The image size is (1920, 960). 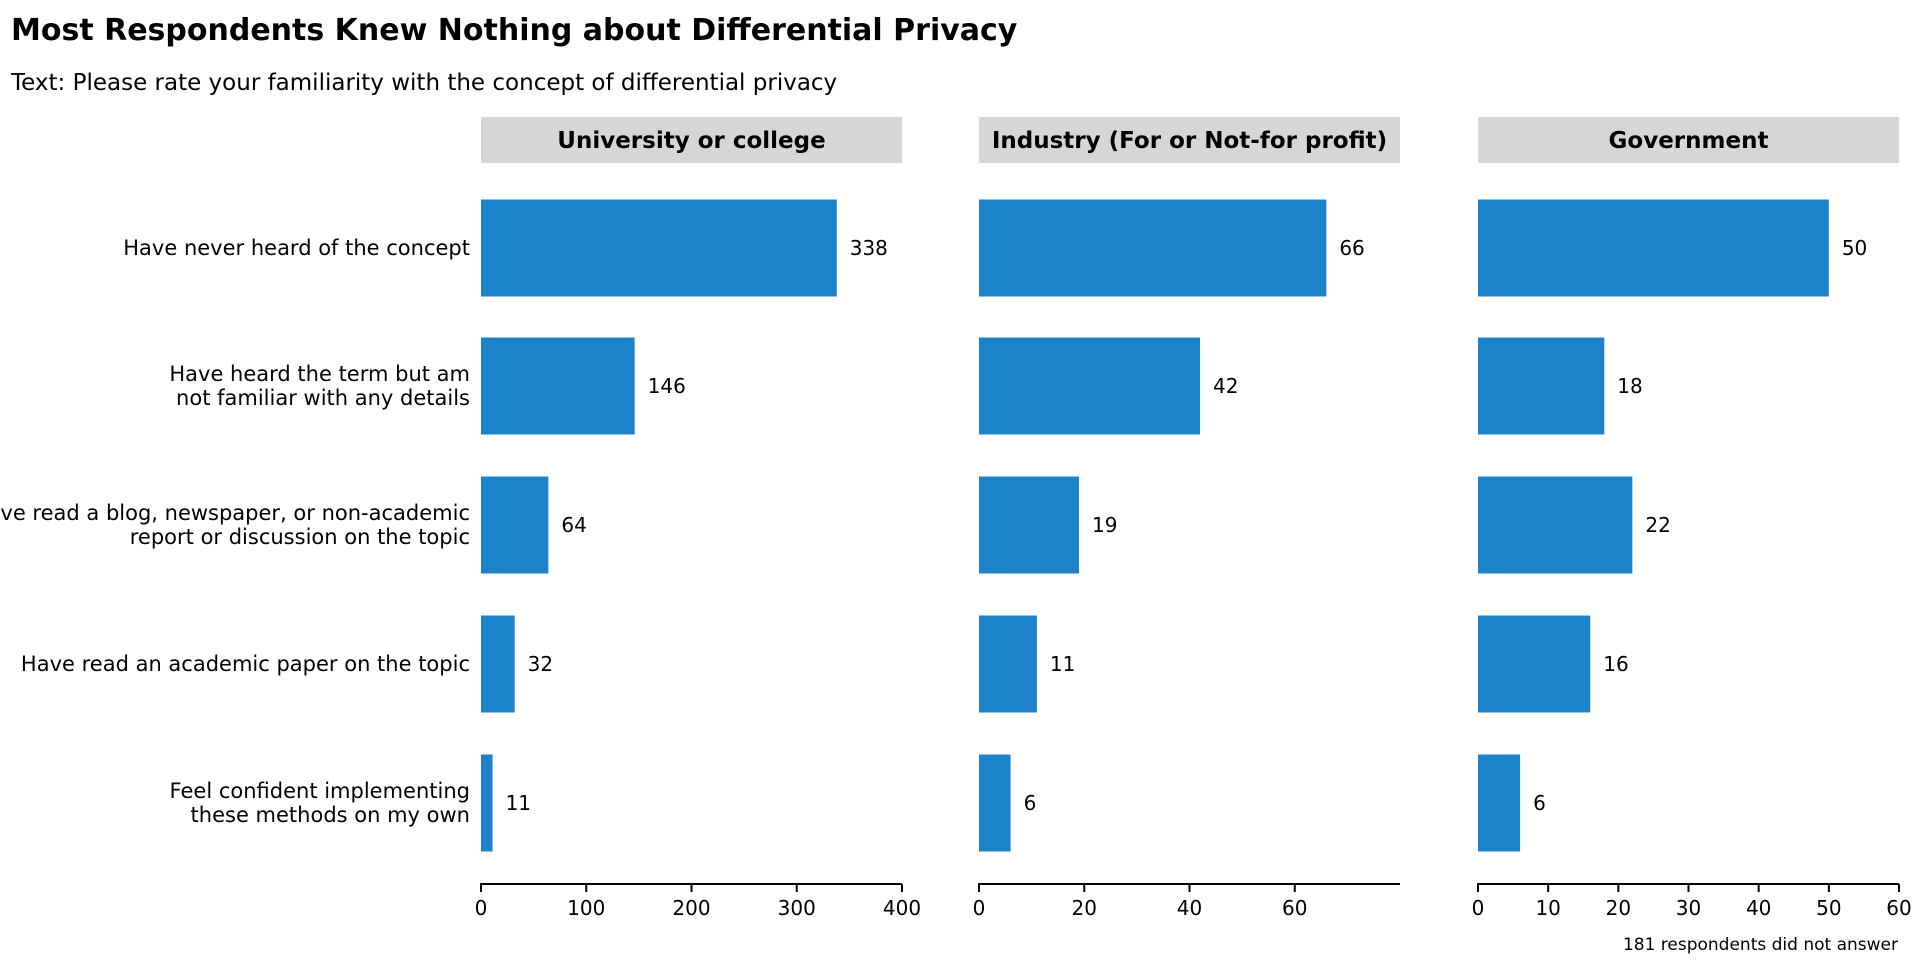 What do you see at coordinates (1629, 386) in the screenshot?
I see `value-label: 18` at bounding box center [1629, 386].